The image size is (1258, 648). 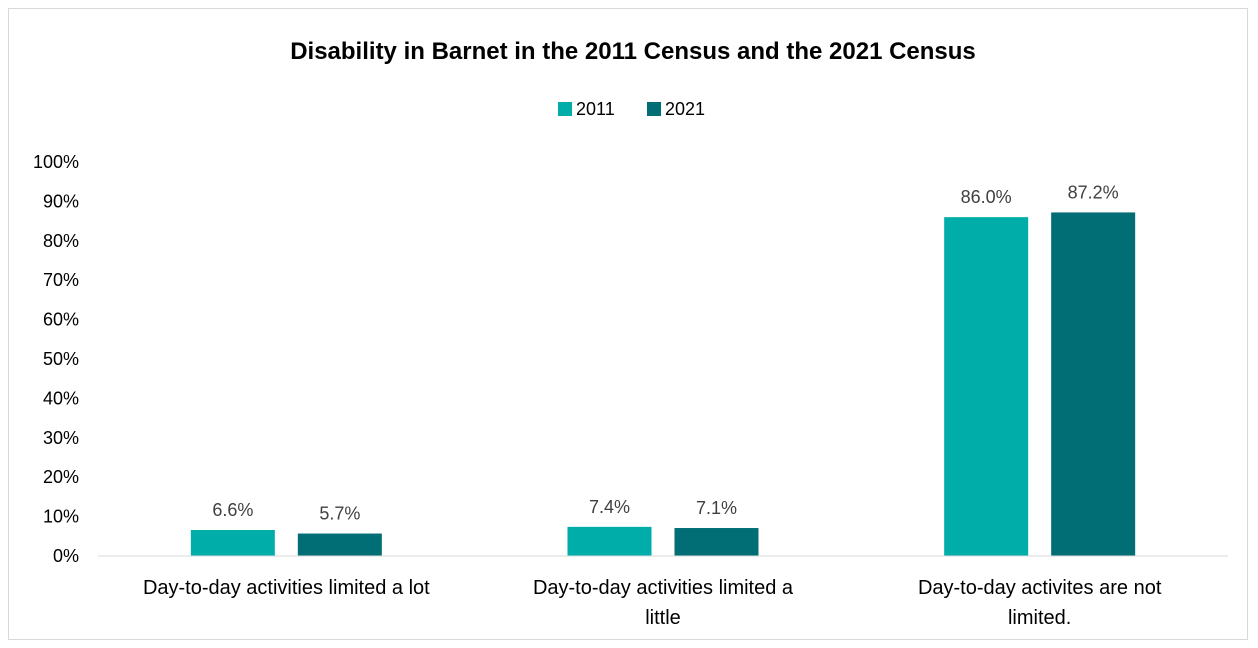 I want to click on legend-label-2021: 2021, so click(x=685, y=109).